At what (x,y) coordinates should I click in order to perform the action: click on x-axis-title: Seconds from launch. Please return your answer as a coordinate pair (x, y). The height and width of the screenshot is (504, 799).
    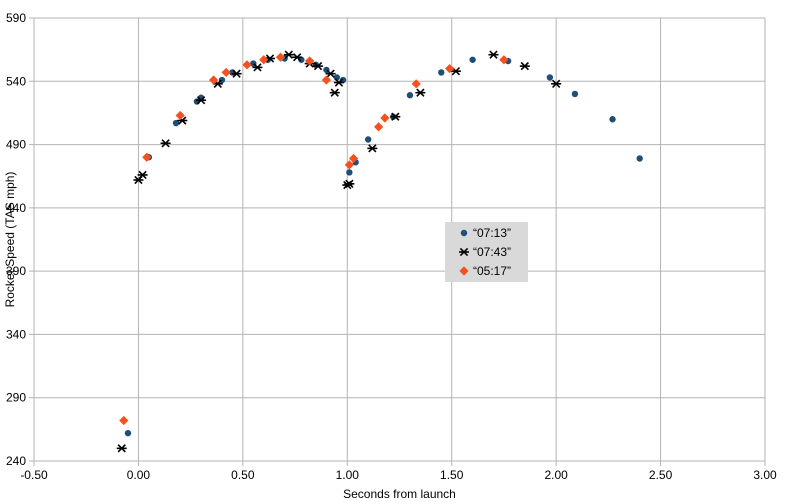
    Looking at the image, I should click on (399, 494).